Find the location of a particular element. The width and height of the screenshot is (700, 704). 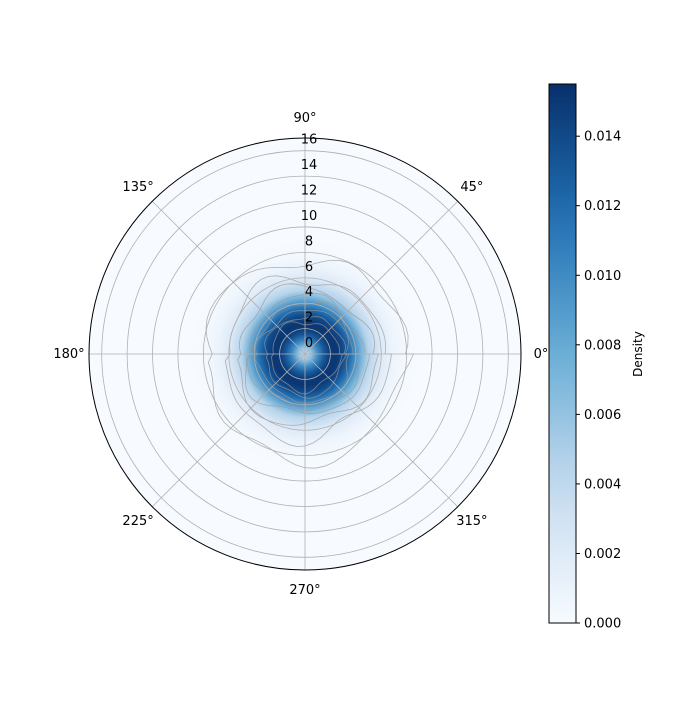

angular-tick-label: 315° is located at coordinates (471, 521).